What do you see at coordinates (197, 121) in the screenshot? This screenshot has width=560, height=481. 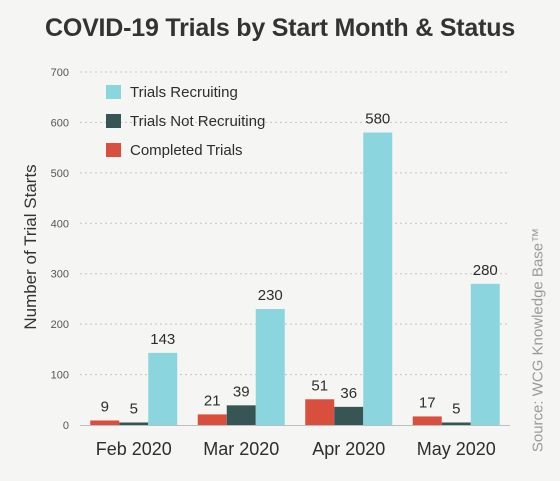 I see `legend-label: Trials Not Recruiting` at bounding box center [197, 121].